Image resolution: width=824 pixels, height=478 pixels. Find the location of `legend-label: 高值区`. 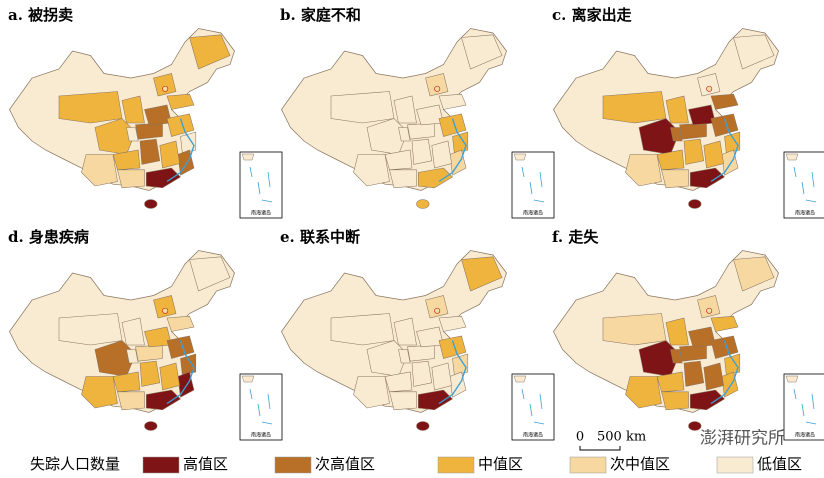

legend-label: 高值区 is located at coordinates (205, 464).